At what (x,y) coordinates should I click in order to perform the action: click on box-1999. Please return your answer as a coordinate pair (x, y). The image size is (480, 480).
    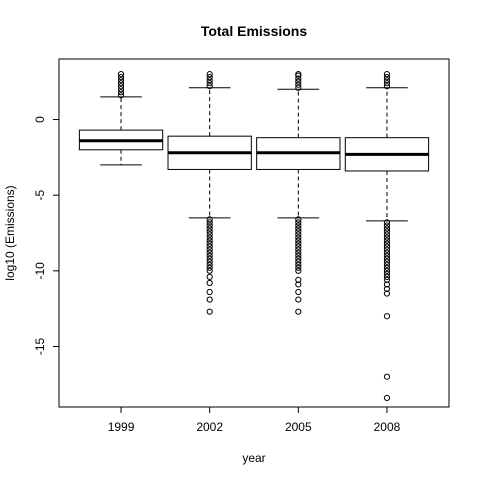
    Looking at the image, I should click on (121, 118).